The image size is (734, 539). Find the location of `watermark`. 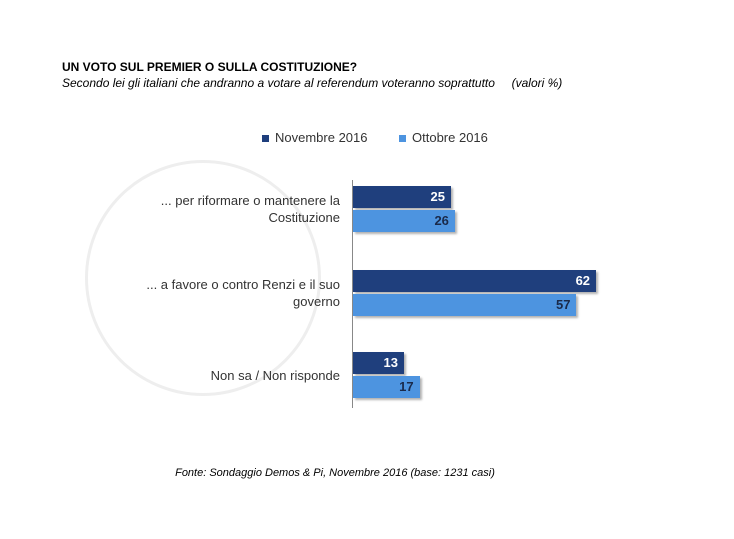

watermark is located at coordinates (203, 278).